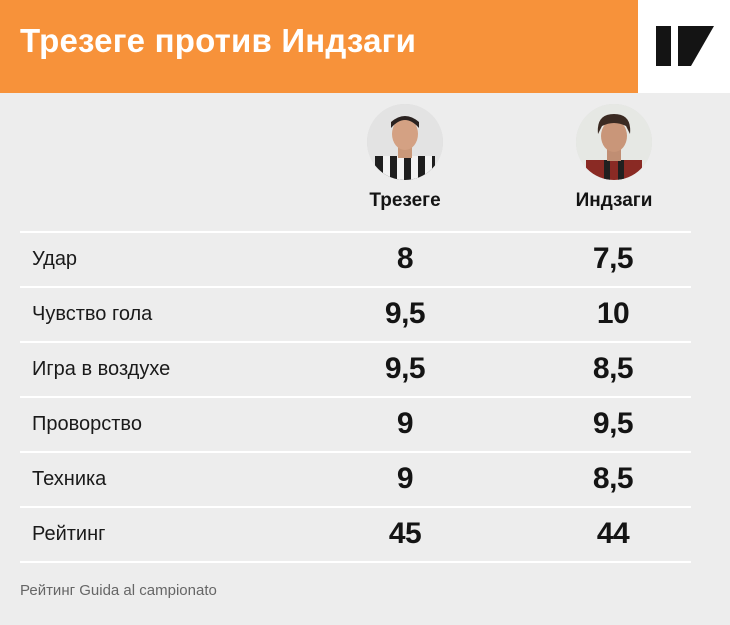 Image resolution: width=730 pixels, height=625 pixels. What do you see at coordinates (218, 40) in the screenshot?
I see `page-title: Трезеге против Индзаги` at bounding box center [218, 40].